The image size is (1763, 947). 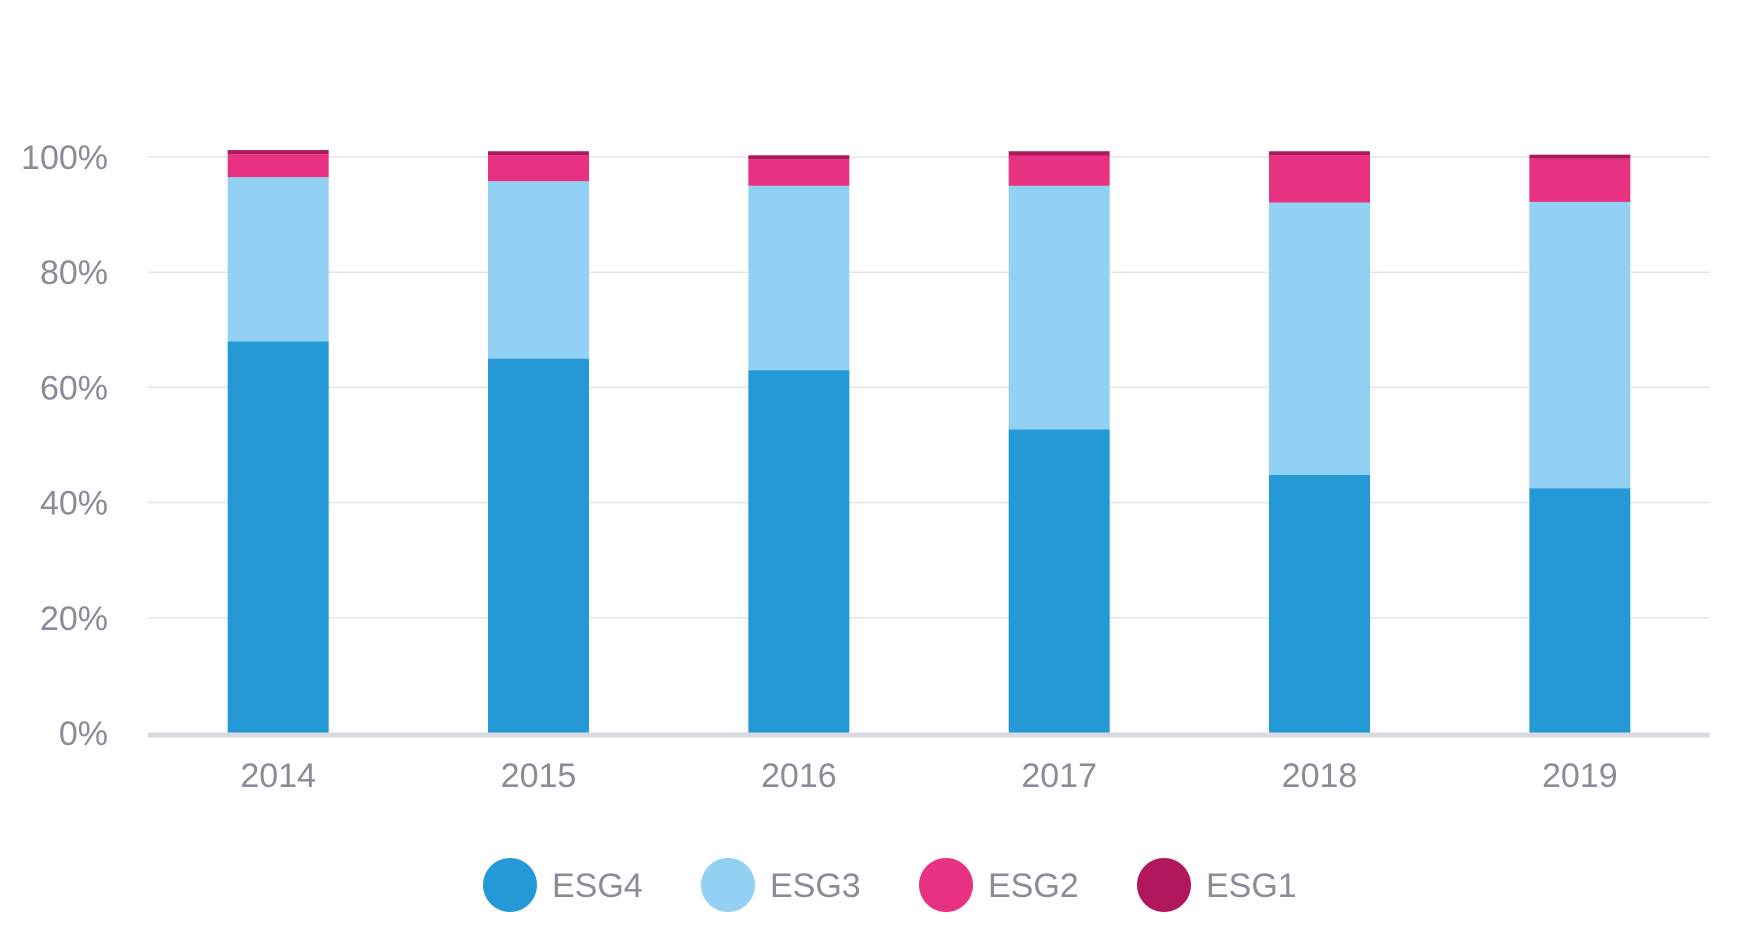 What do you see at coordinates (799, 551) in the screenshot?
I see `bar-segment-esg4-2016` at bounding box center [799, 551].